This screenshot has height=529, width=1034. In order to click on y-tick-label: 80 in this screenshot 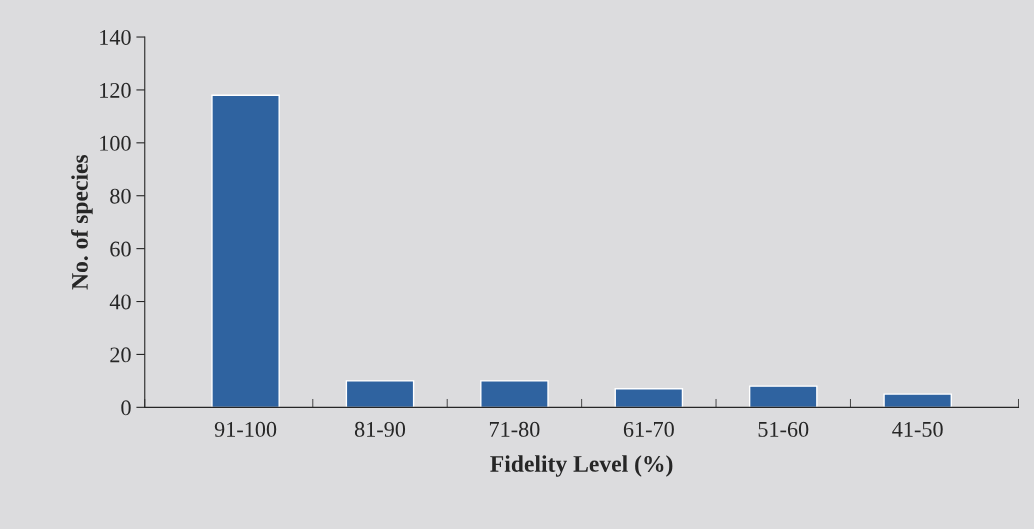, I will do `click(120, 196)`.